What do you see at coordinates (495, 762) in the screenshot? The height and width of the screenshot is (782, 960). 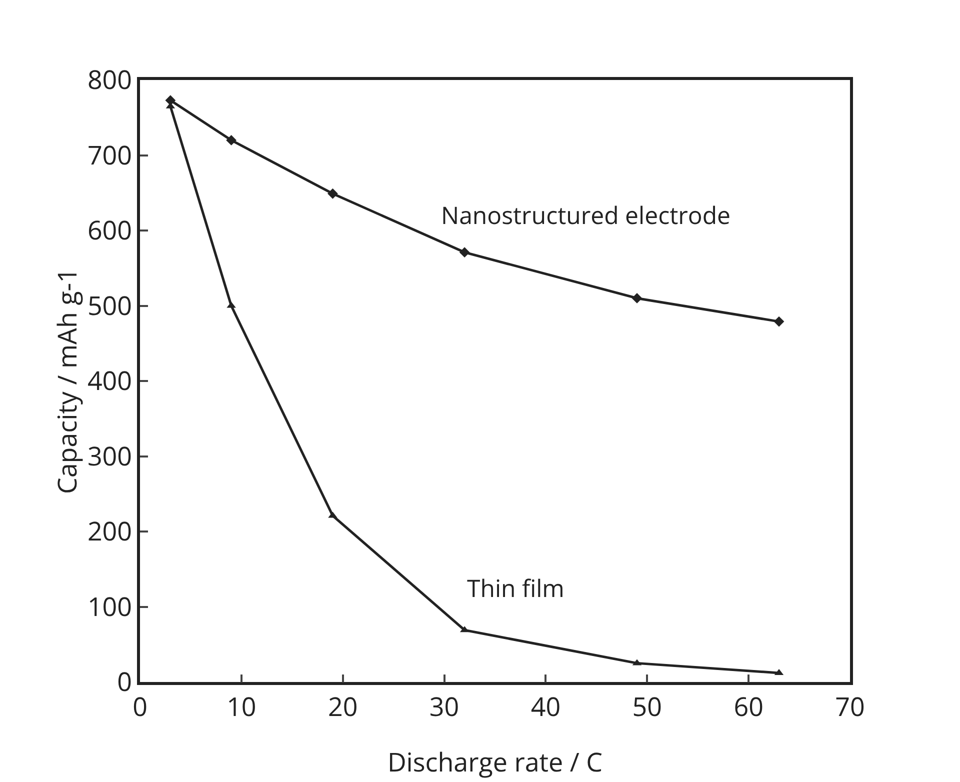 I see `x-axis-title: Discharge rate / C` at bounding box center [495, 762].